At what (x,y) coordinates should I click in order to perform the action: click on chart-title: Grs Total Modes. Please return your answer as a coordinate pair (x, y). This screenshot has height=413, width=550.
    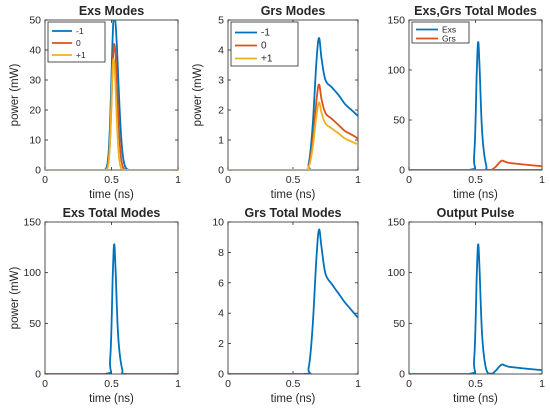
    Looking at the image, I should click on (292, 213).